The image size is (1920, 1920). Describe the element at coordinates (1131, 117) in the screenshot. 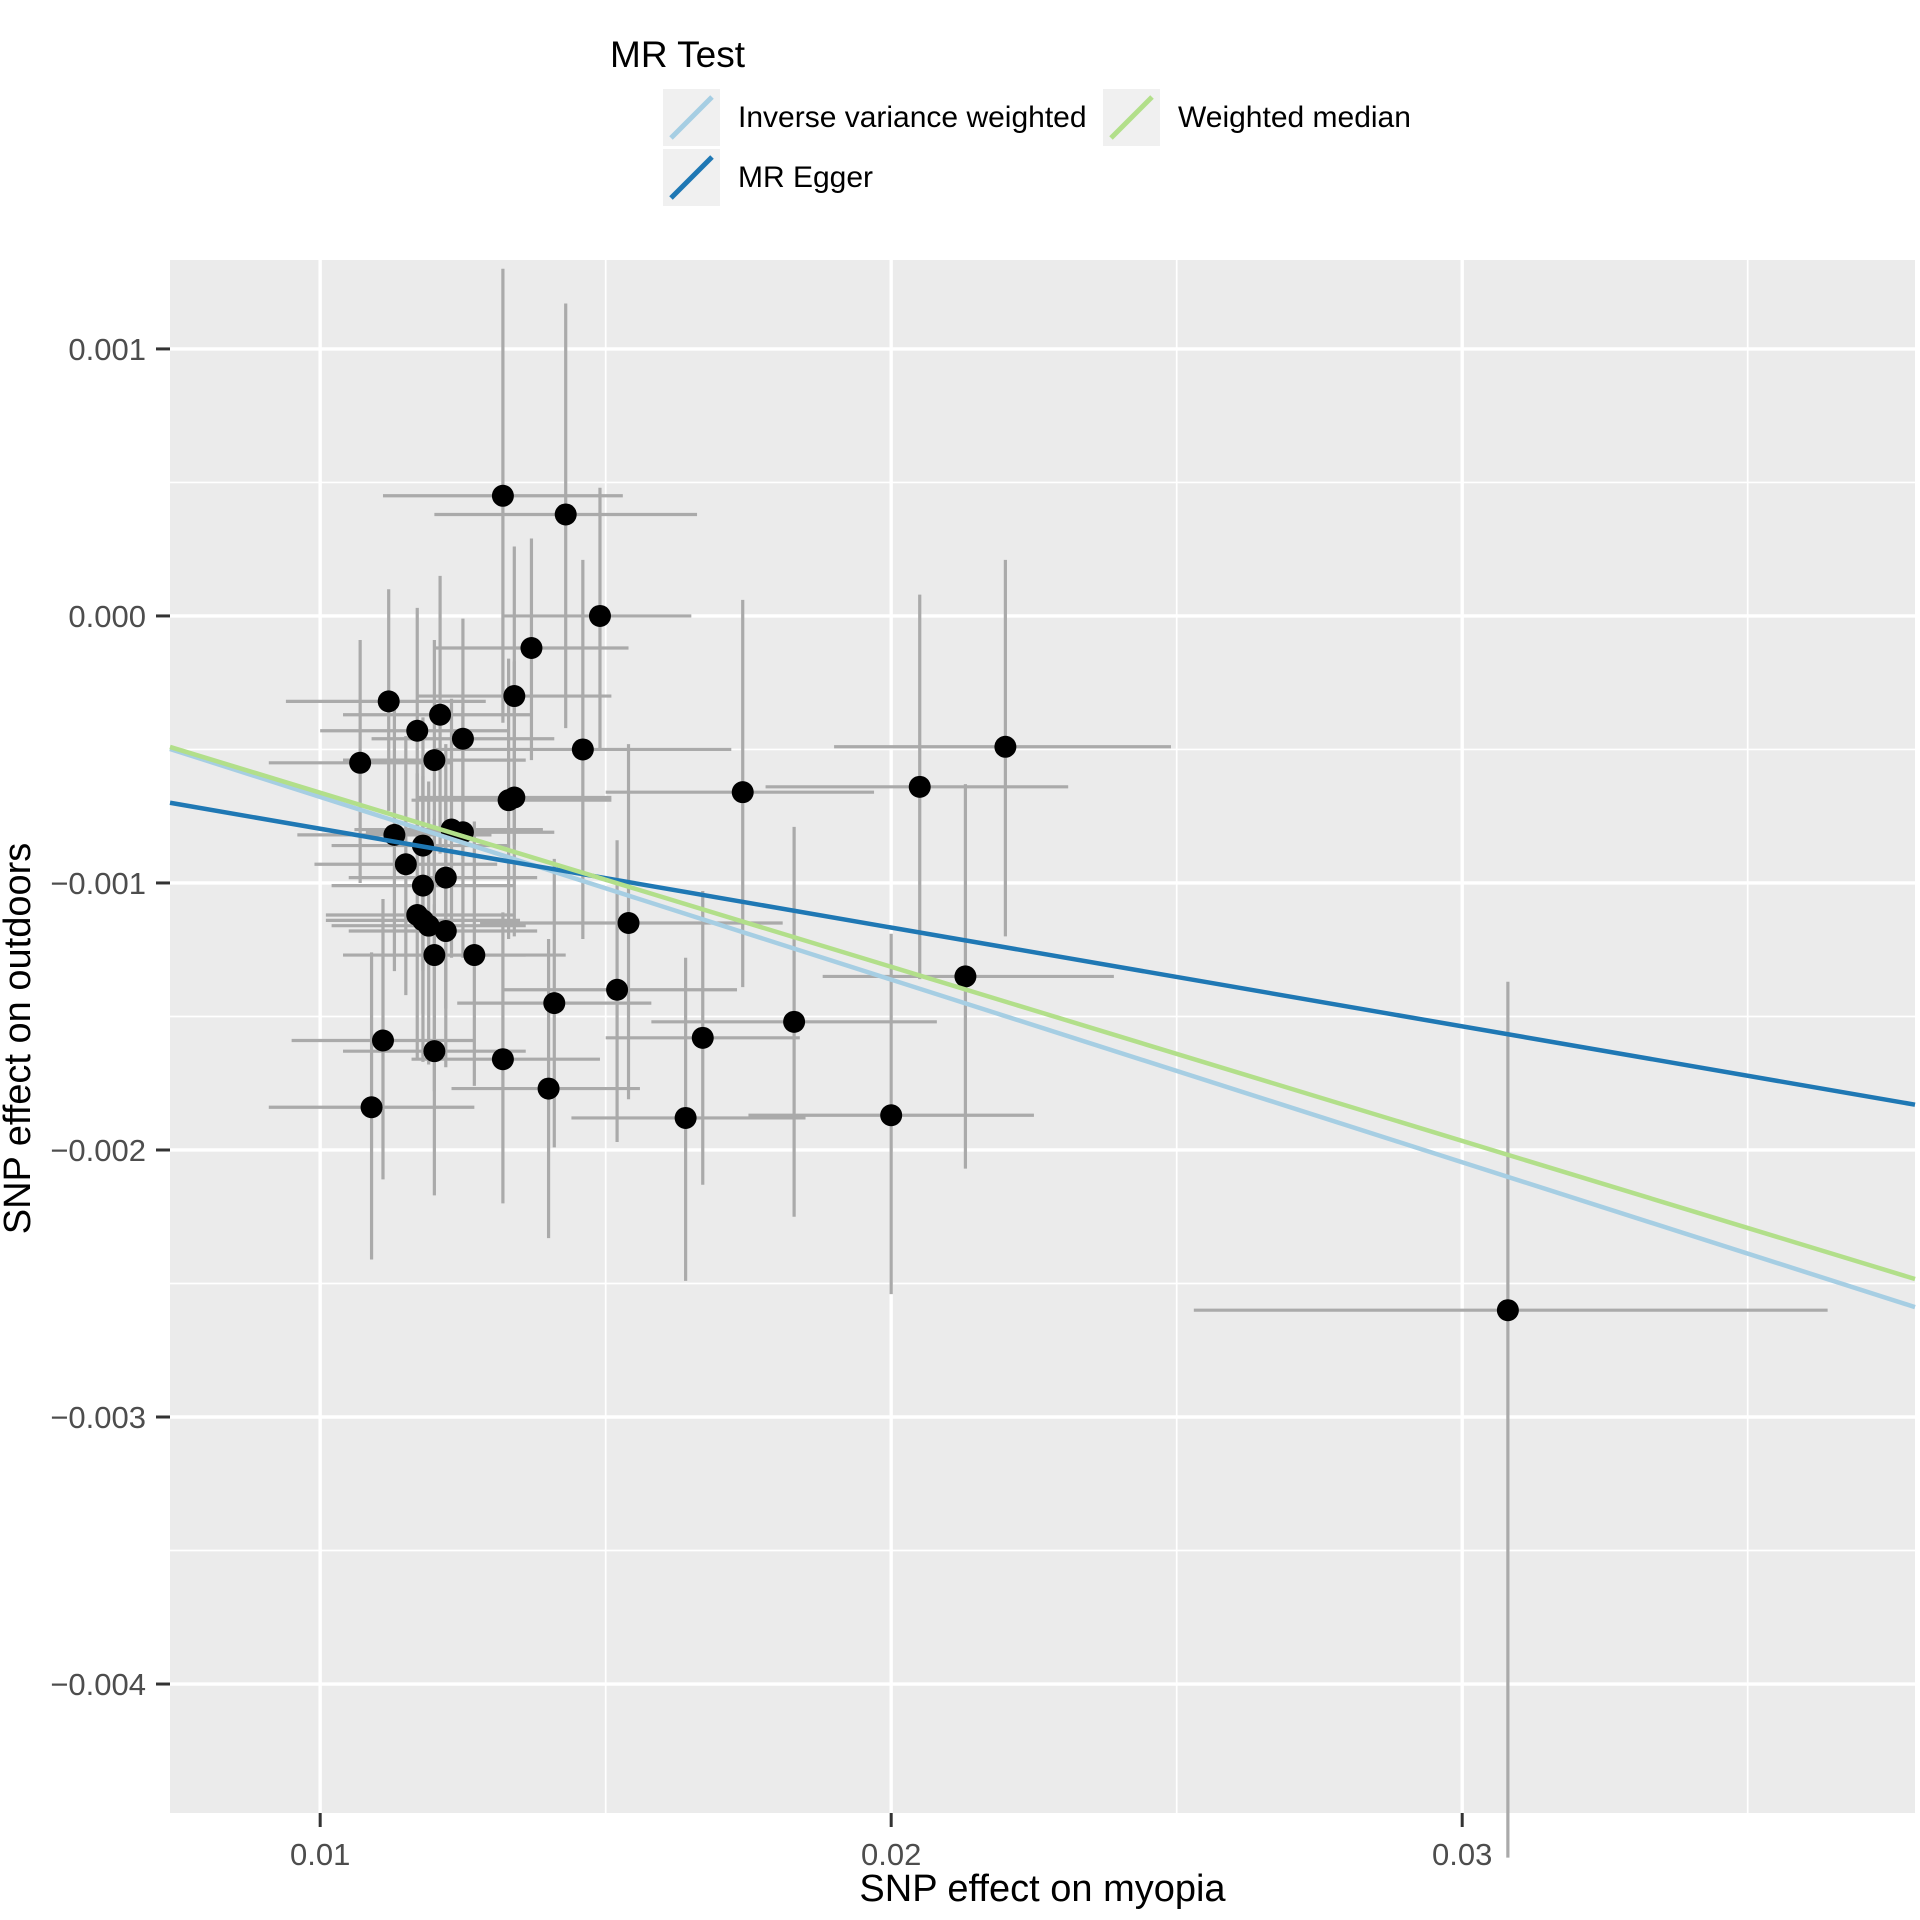

I see `weighted-median-line-key-icon` at that location.